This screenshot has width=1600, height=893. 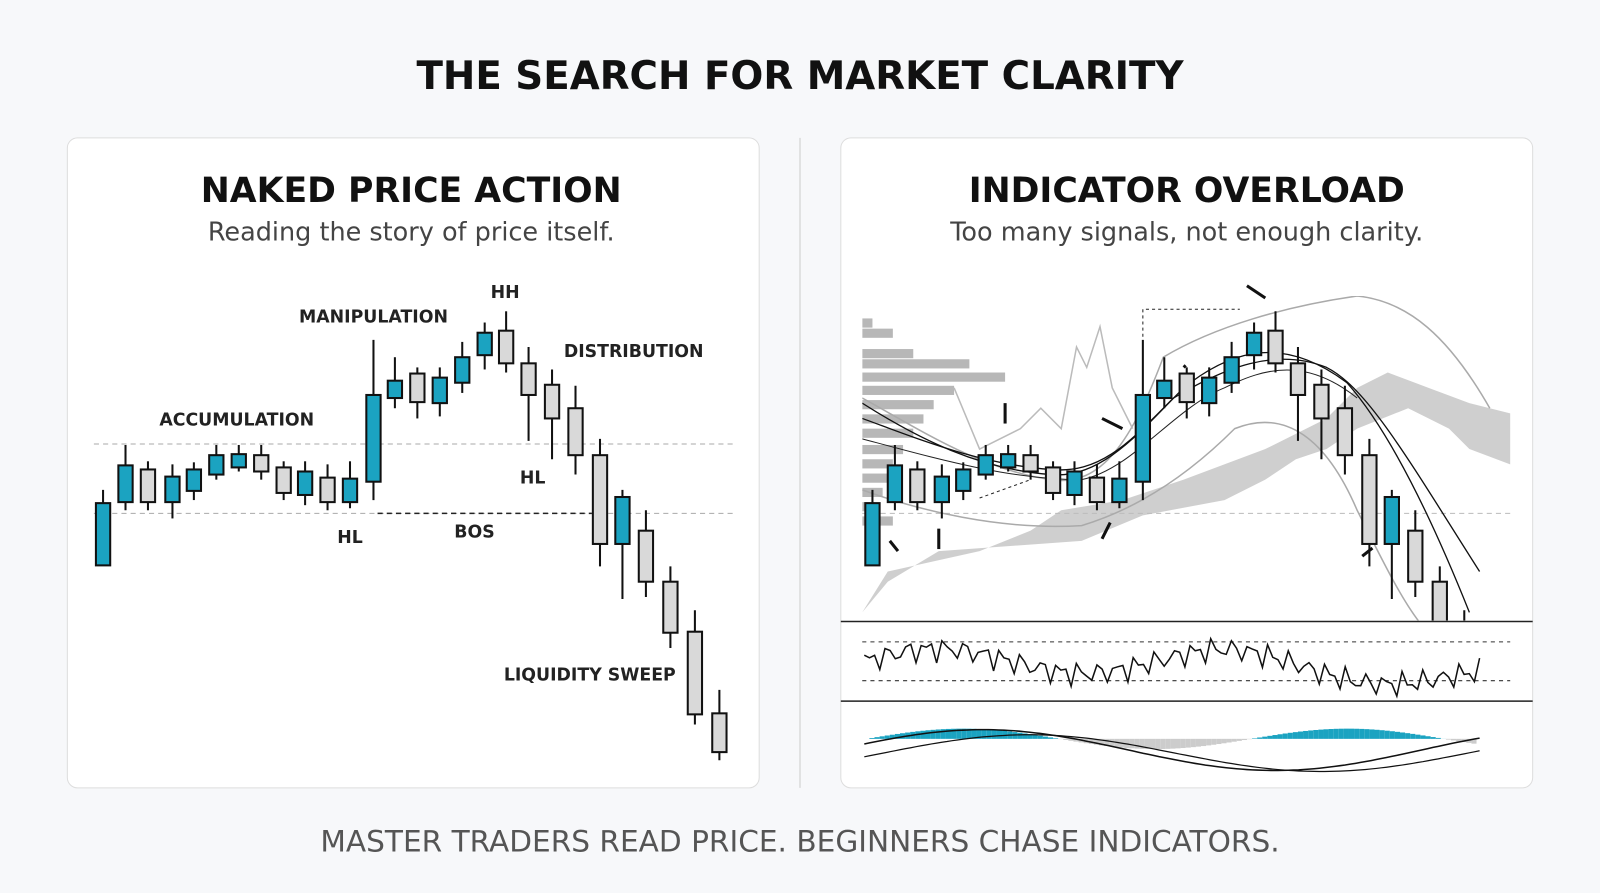 What do you see at coordinates (474, 533) in the screenshot?
I see `annotation: BOS` at bounding box center [474, 533].